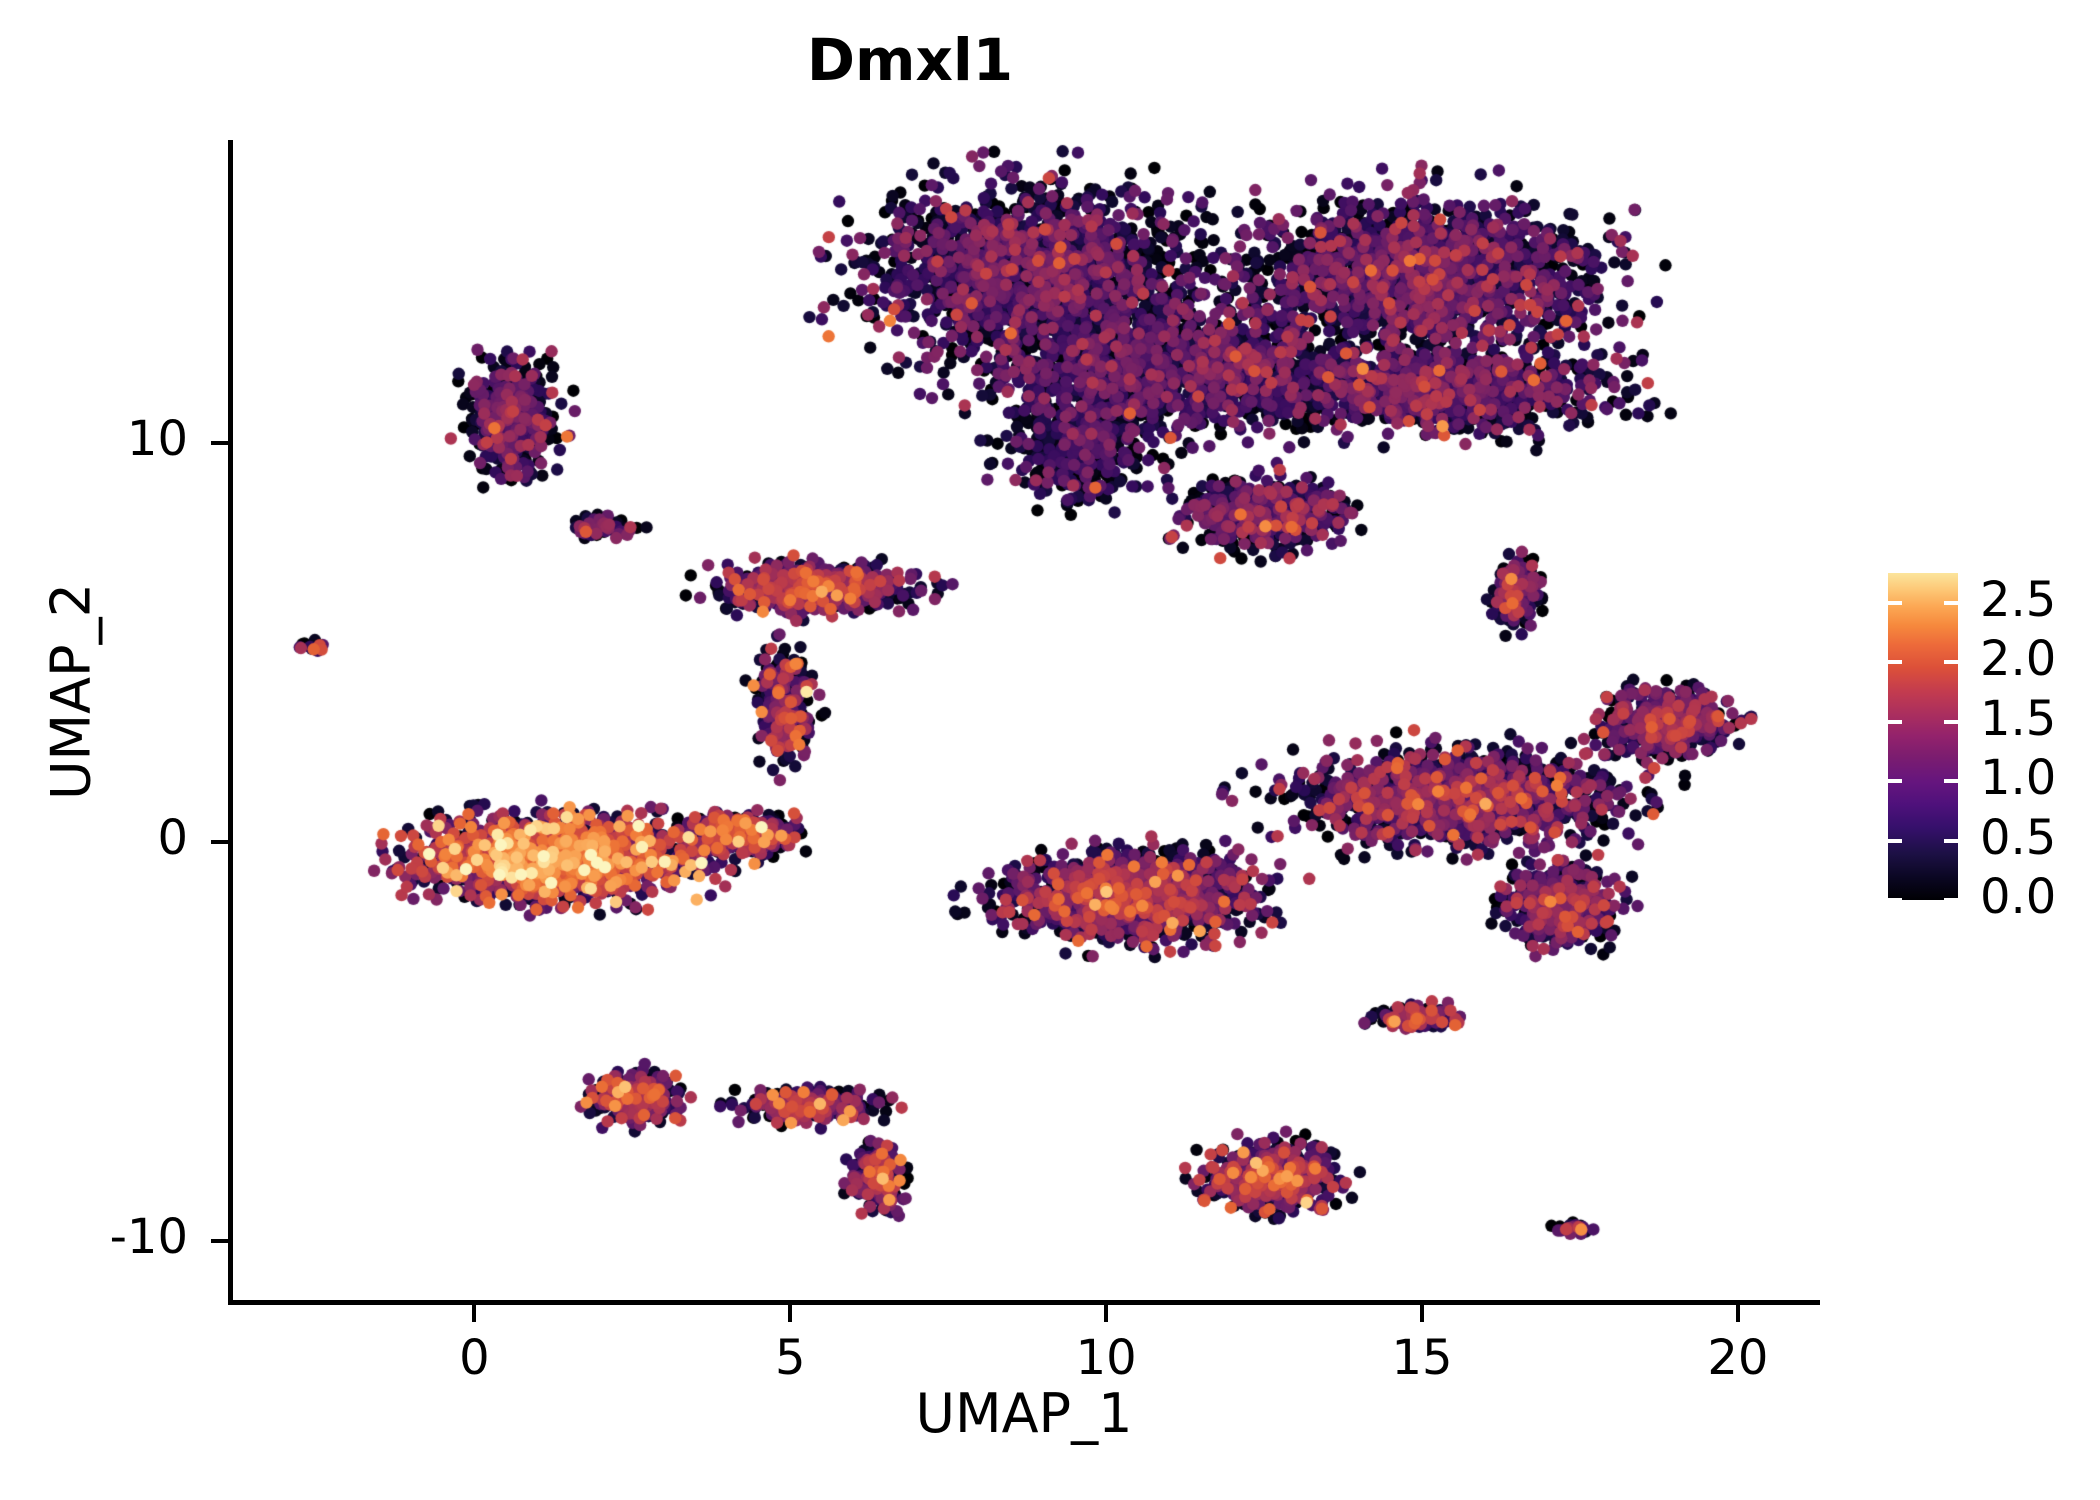 This screenshot has height=1500, width=2100. Describe the element at coordinates (910, 60) in the screenshot. I see `page-title: Dmxl1` at that location.